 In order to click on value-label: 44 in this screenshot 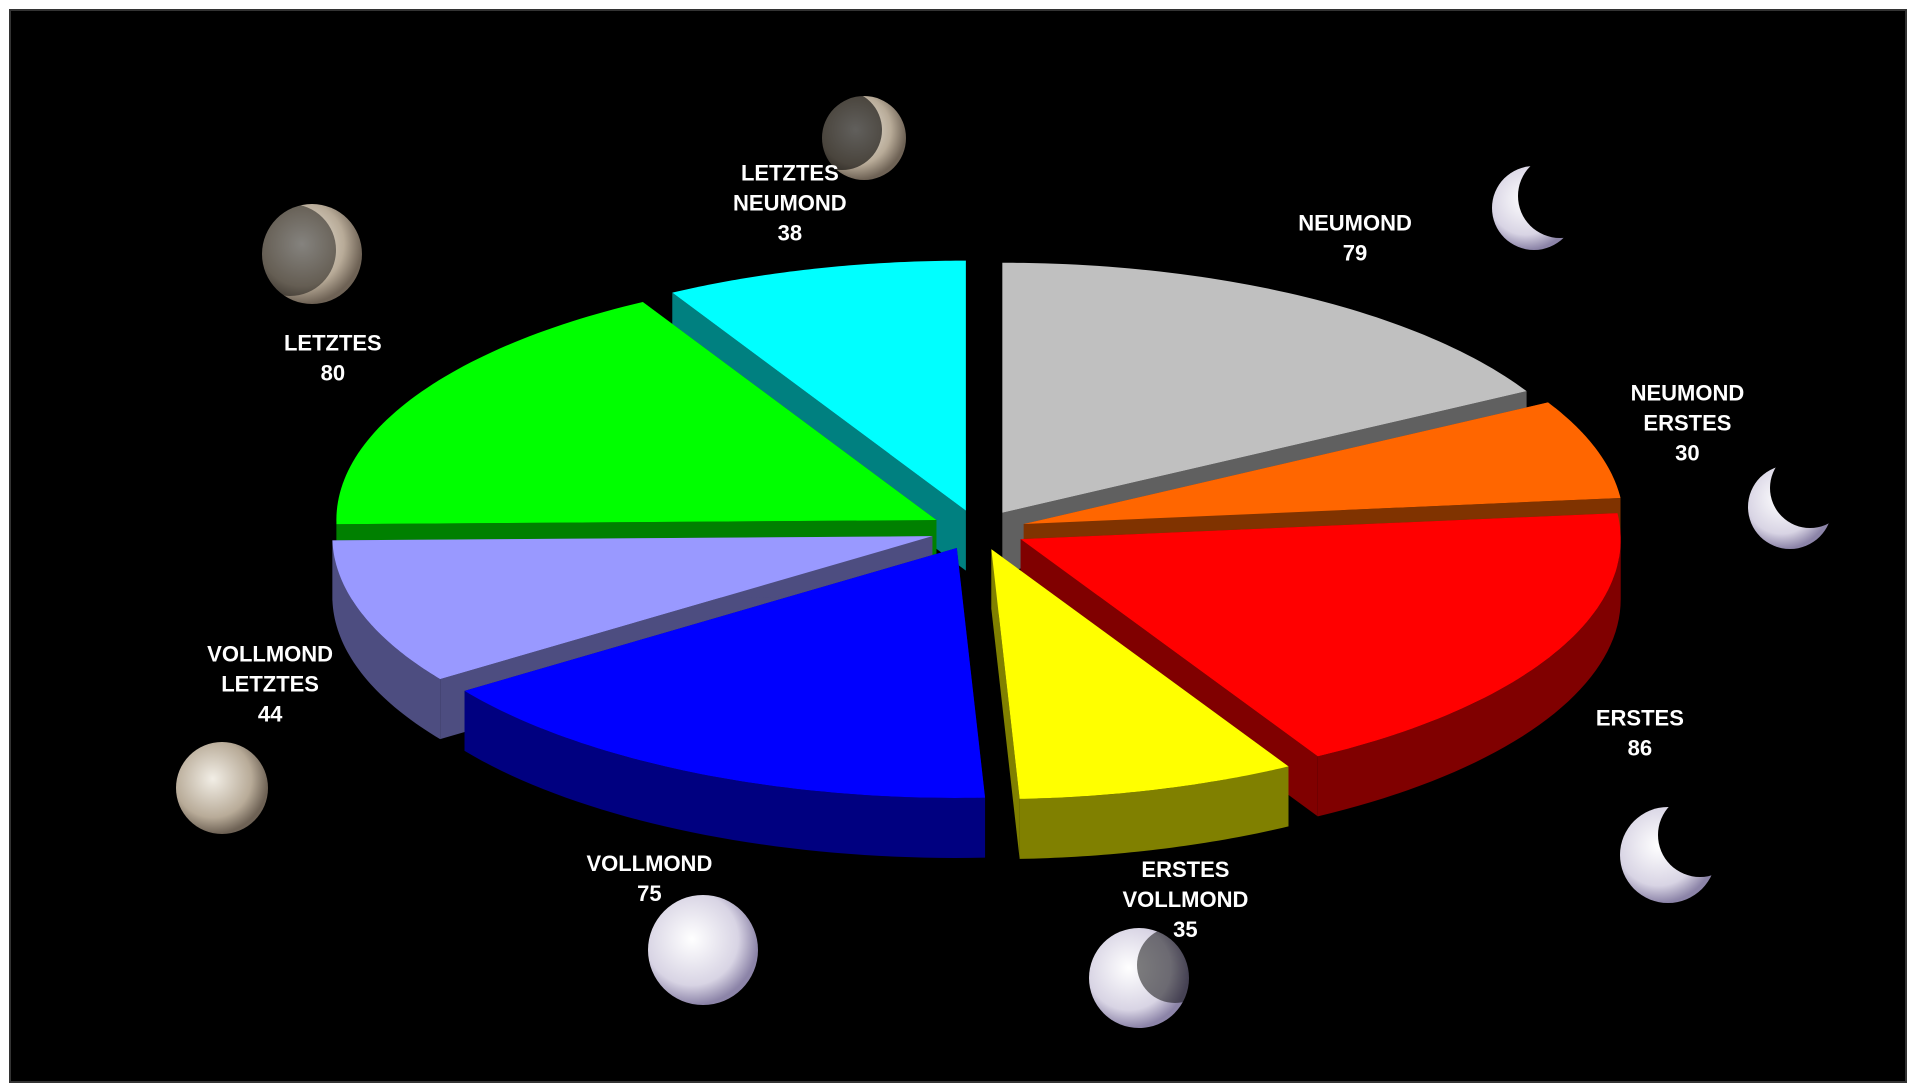, I will do `click(270, 714)`.